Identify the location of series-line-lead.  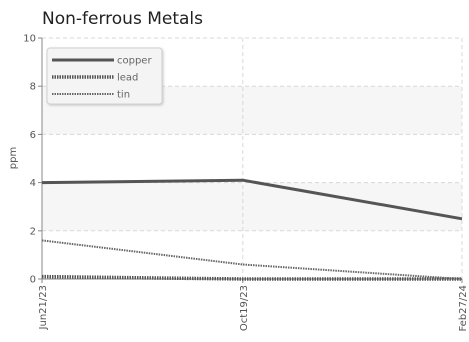
(251, 277).